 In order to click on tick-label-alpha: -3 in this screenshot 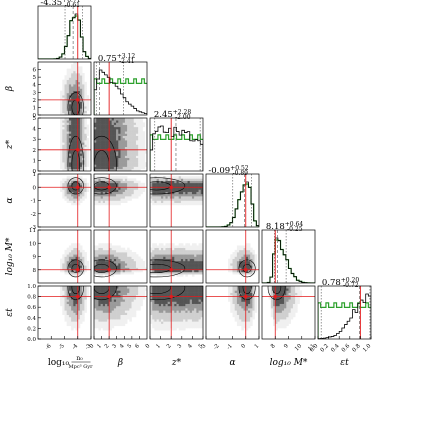, I will do `click(203, 347)`.